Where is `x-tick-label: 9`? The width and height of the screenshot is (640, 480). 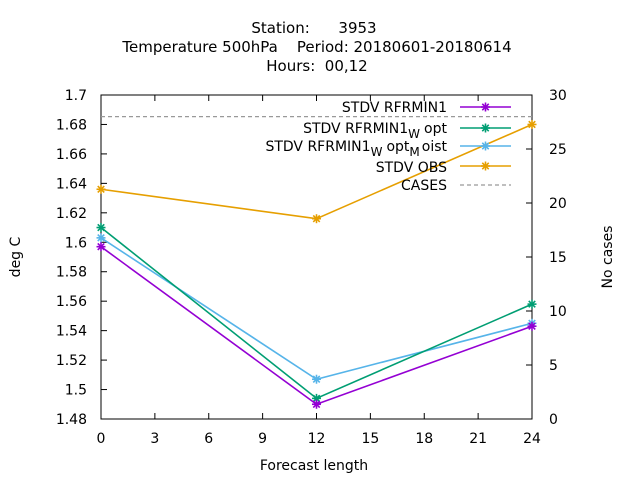
x-tick-label: 9 is located at coordinates (262, 439).